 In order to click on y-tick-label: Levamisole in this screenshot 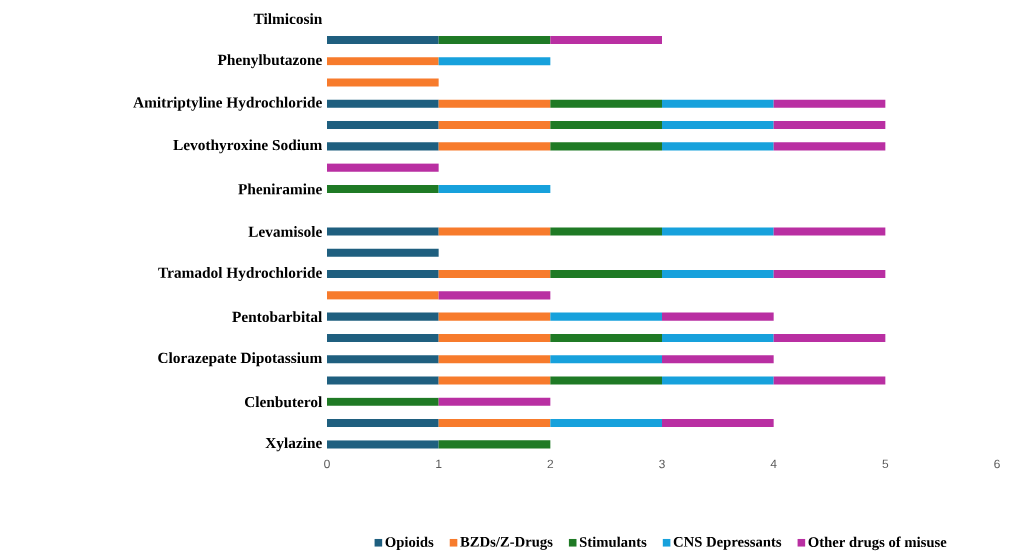, I will do `click(285, 231)`.